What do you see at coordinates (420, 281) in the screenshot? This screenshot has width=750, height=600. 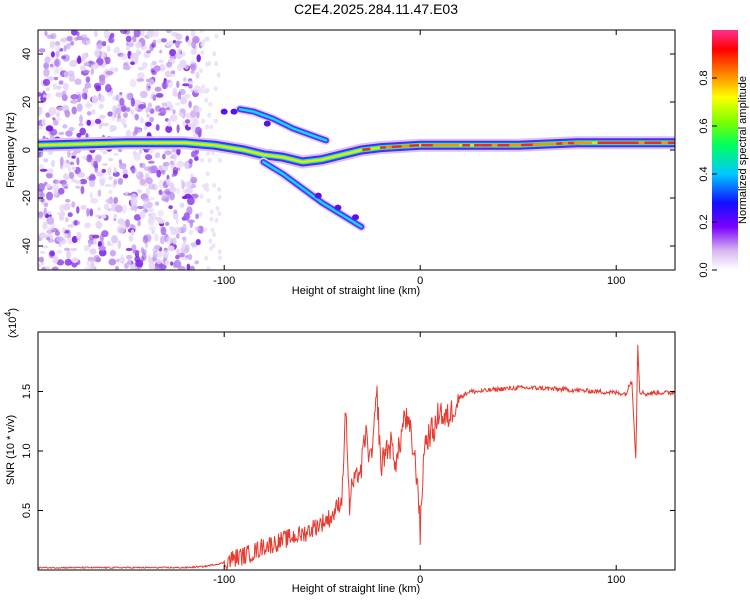 I see `spectrogram-x-tick-label: 0` at bounding box center [420, 281].